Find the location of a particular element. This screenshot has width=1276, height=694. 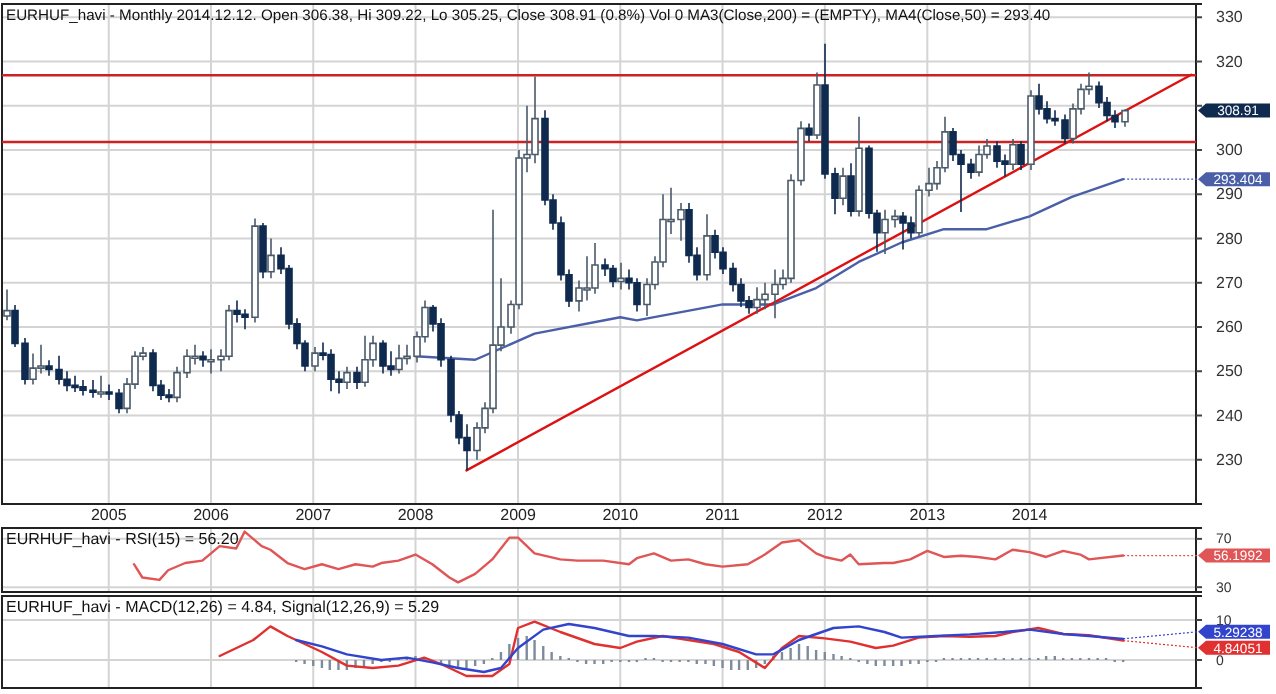

y-tick-label: 300 is located at coordinates (1230, 150).